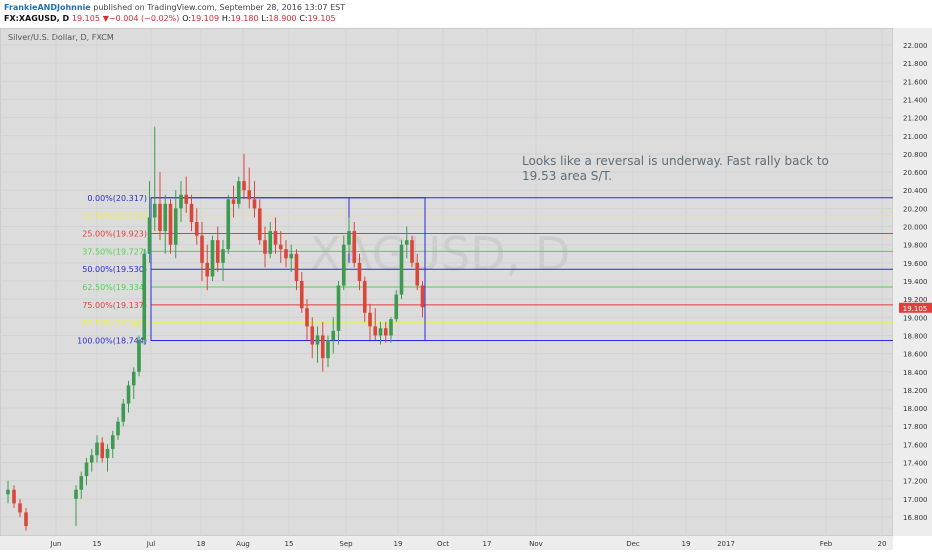 The width and height of the screenshot is (932, 554). Describe the element at coordinates (243, 544) in the screenshot. I see `time-tick-label: Aug` at that location.